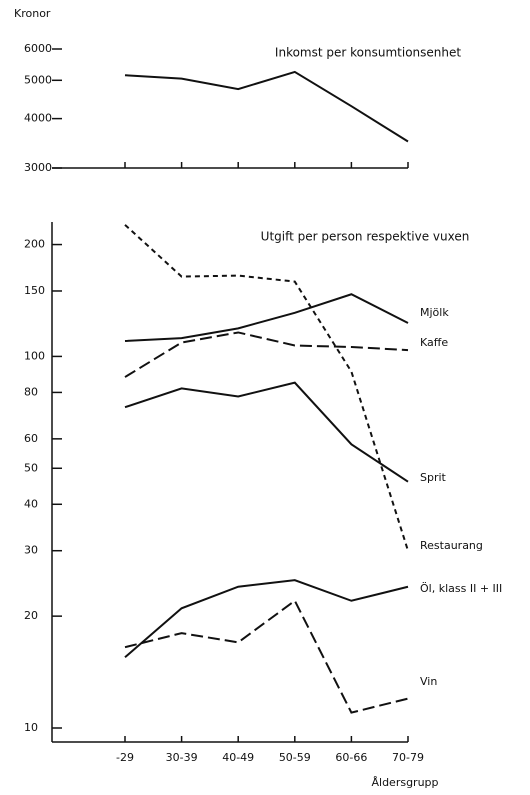 The width and height of the screenshot is (530, 795). Describe the element at coordinates (125, 757) in the screenshot. I see `x-tick-label: -29` at that location.